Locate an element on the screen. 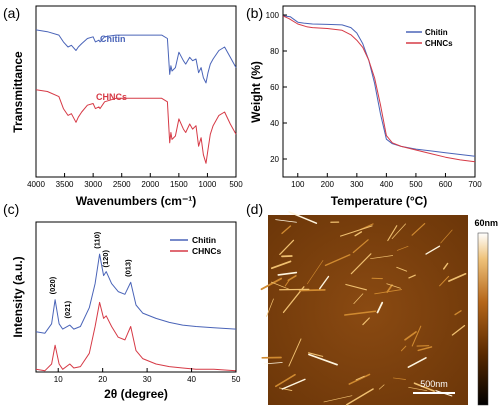 This screenshot has height=411, width=500. x-tick-label: 300 is located at coordinates (357, 184).